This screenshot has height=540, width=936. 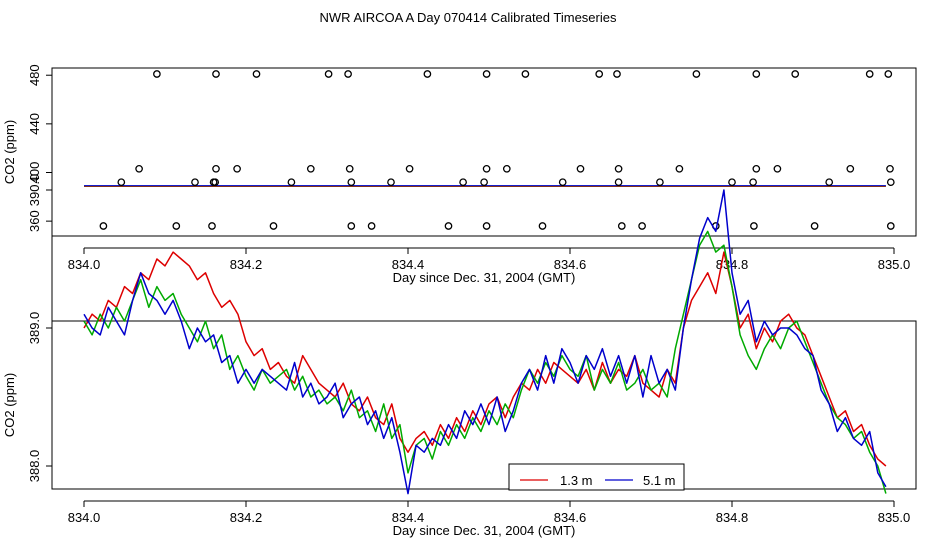 What do you see at coordinates (484, 277) in the screenshot?
I see `top-x-axis-label: Day since Dec. 31, 2004 (GMT)` at bounding box center [484, 277].